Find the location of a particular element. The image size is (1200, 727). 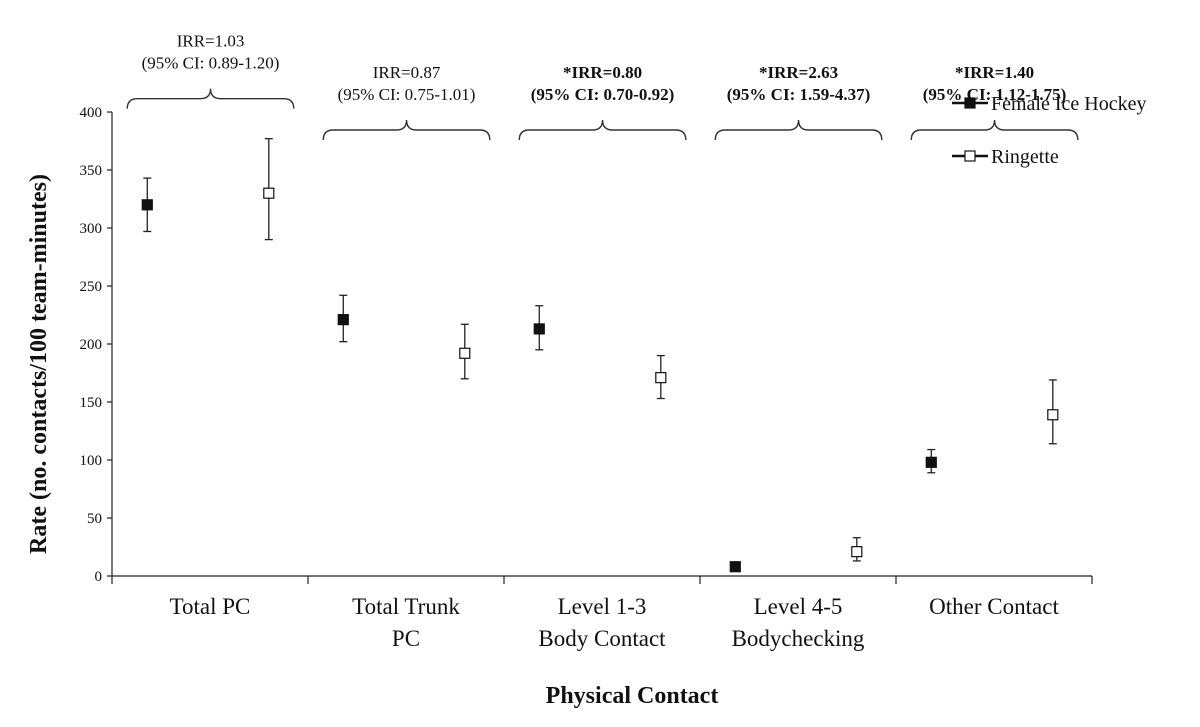

x-category-label: Level 4-5 Bodychecking is located at coordinates (798, 622).